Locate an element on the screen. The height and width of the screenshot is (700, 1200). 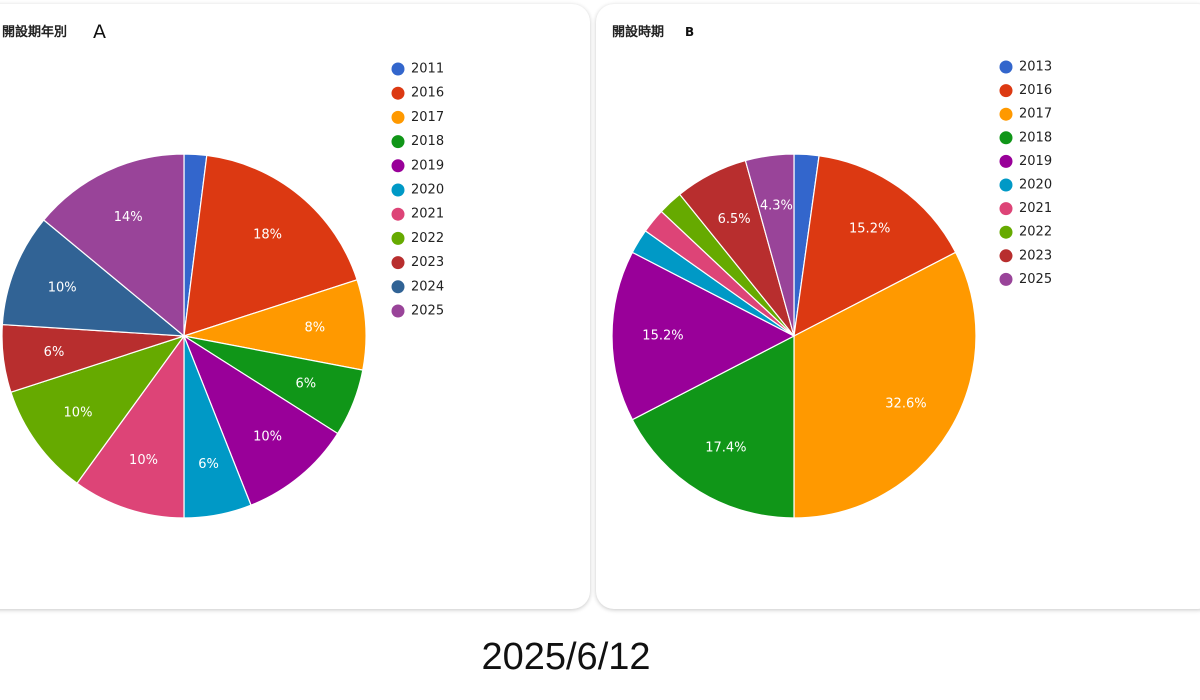
slice-labels: 18% 8% 6% 10% 6% 10% 10% 6% 10% 14% is located at coordinates (184, 341).